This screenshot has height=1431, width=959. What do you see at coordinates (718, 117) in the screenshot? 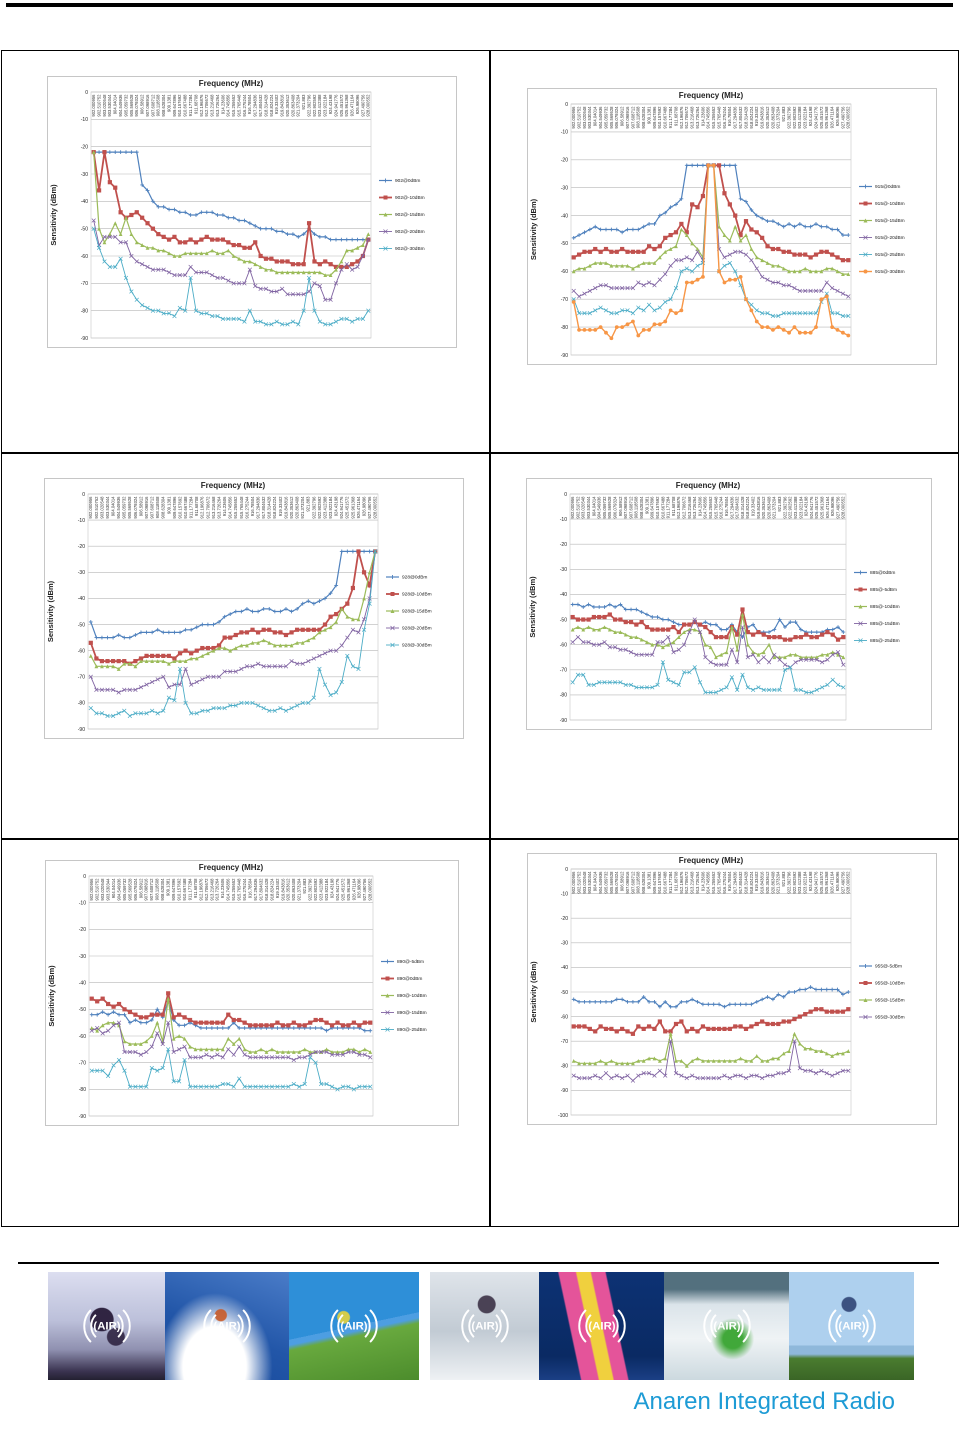
I see `svg-text: 915.765448` at bounding box center [718, 117].